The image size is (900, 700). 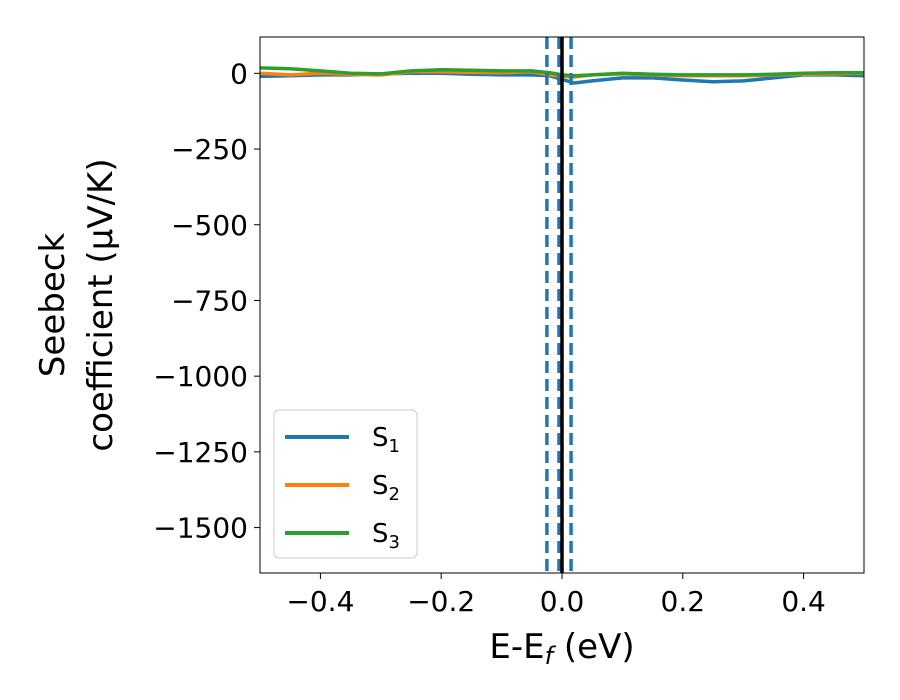 What do you see at coordinates (239, 73) in the screenshot?
I see `y-tick-label: 0` at bounding box center [239, 73].